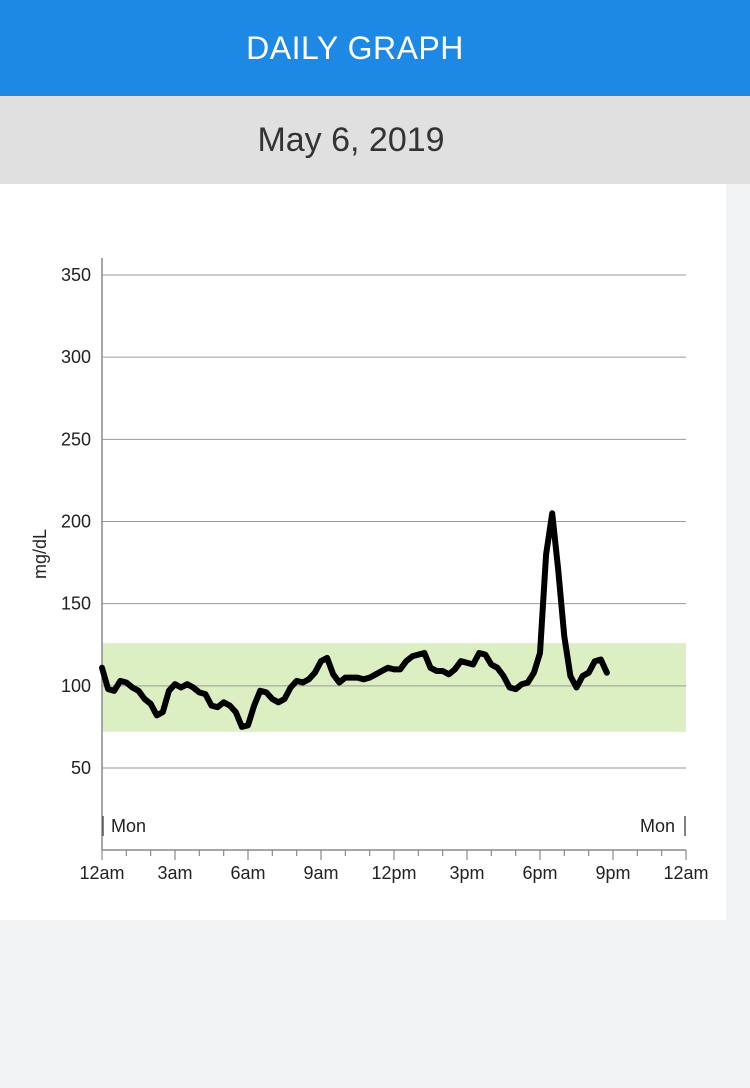  I want to click on date-bar: May 6, 2019, so click(375, 140).